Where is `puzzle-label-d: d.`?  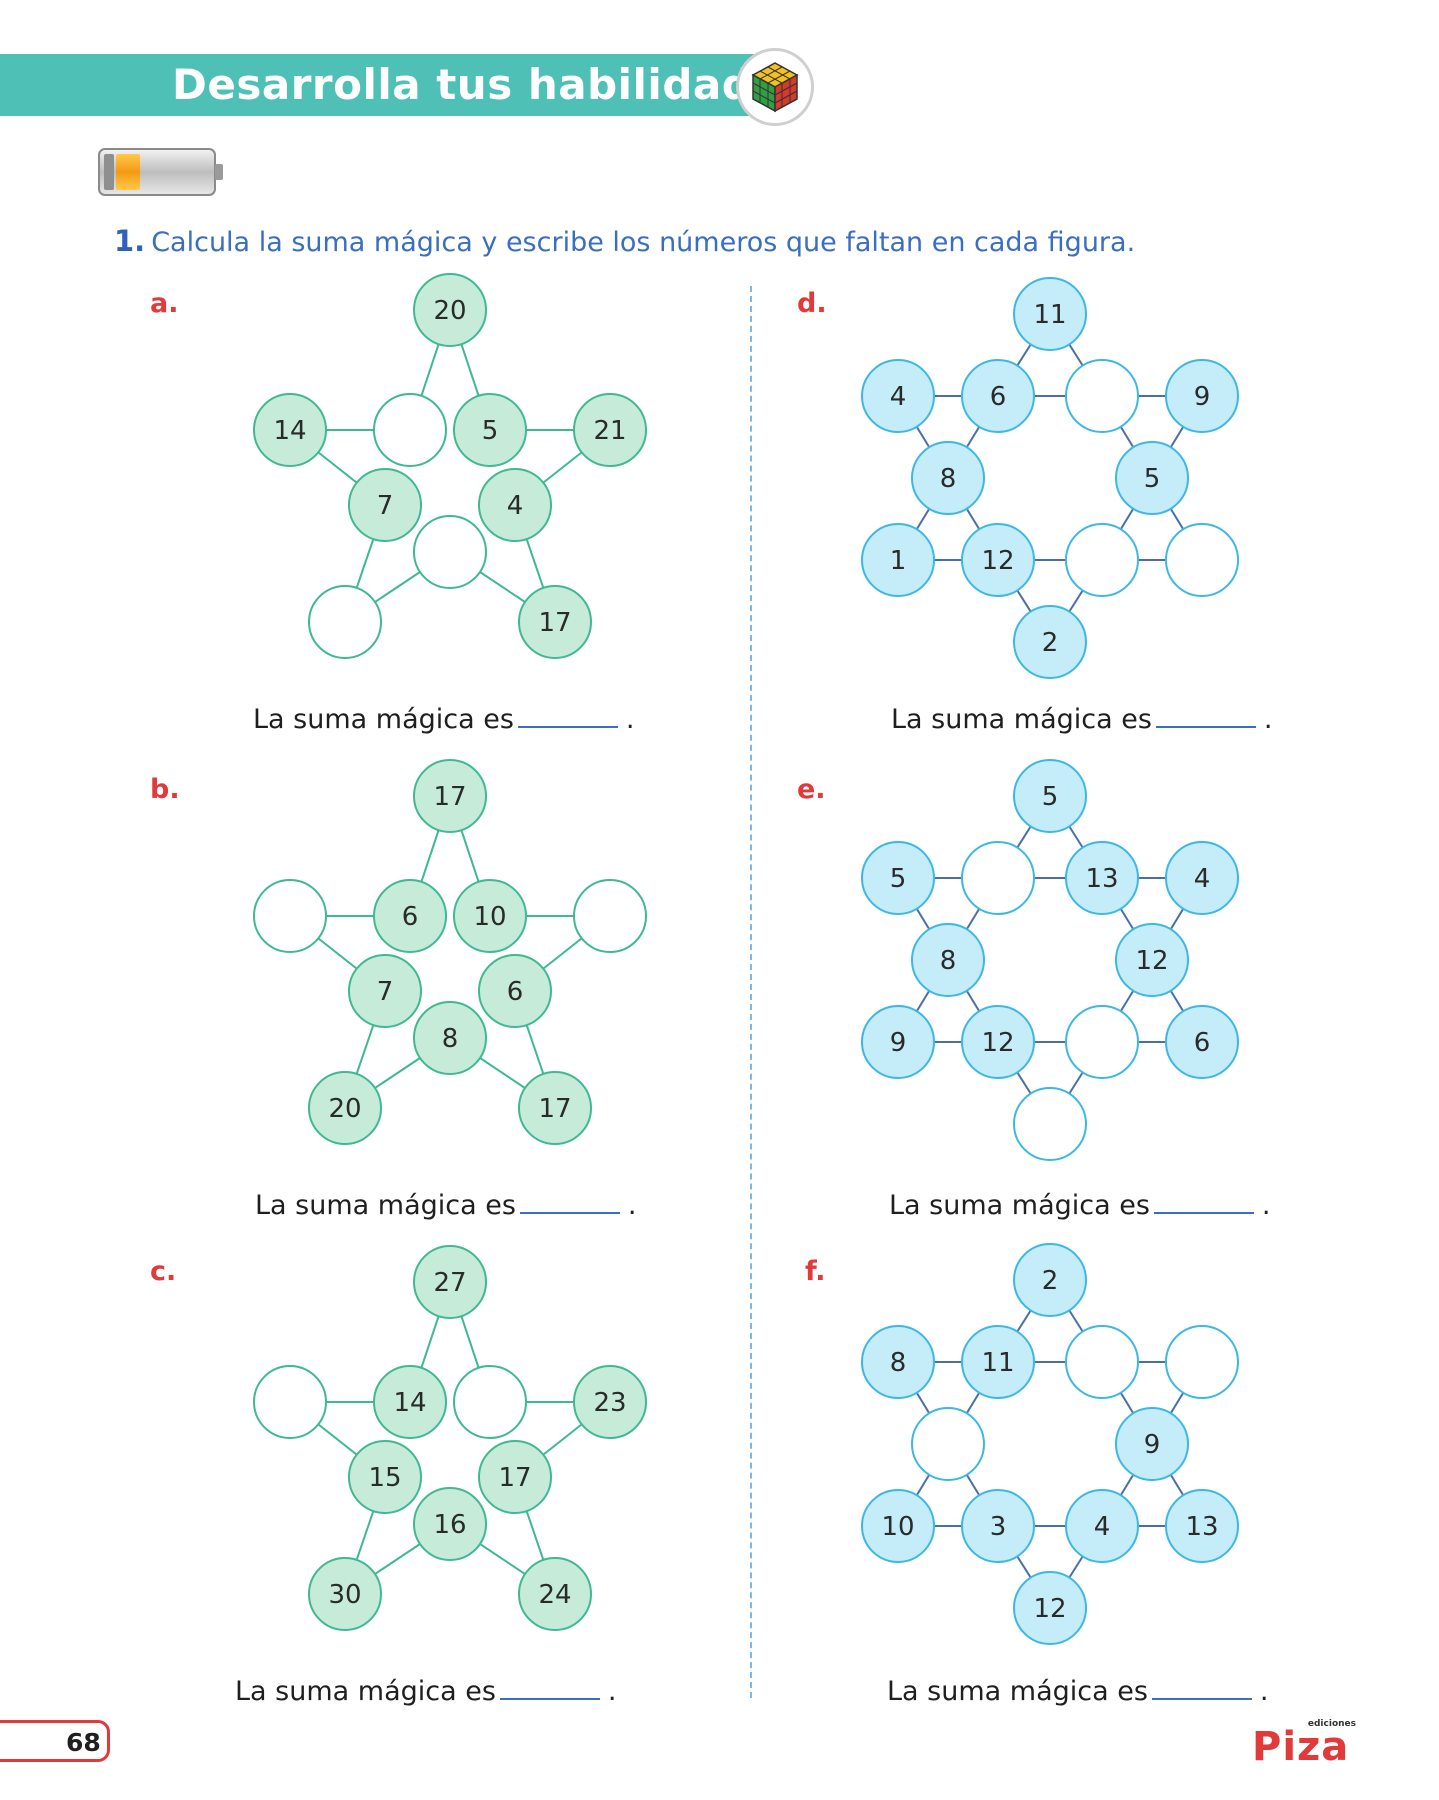 puzzle-label-d: d. is located at coordinates (812, 303).